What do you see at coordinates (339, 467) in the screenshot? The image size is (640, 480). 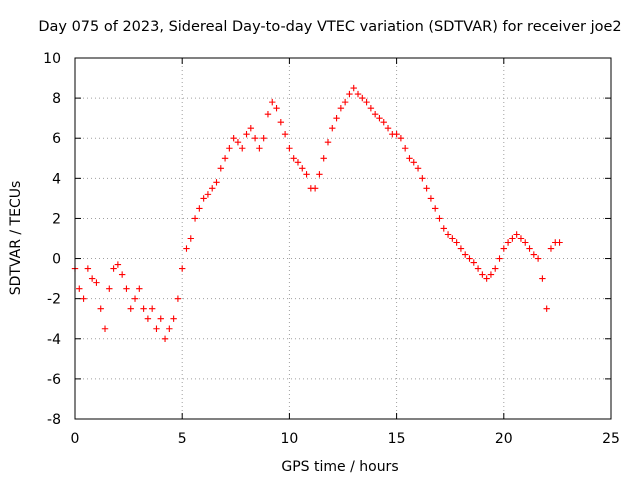 I see `x-axis-label: GPS time / hours` at bounding box center [339, 467].